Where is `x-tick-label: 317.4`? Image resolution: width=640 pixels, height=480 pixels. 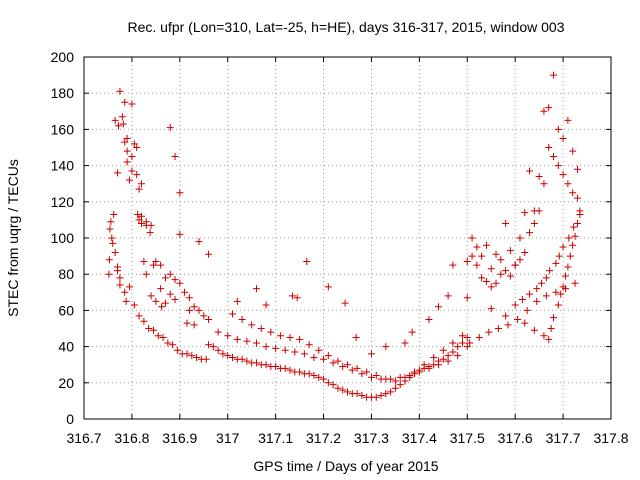 x-tick-label: 317.4 is located at coordinates (419, 438).